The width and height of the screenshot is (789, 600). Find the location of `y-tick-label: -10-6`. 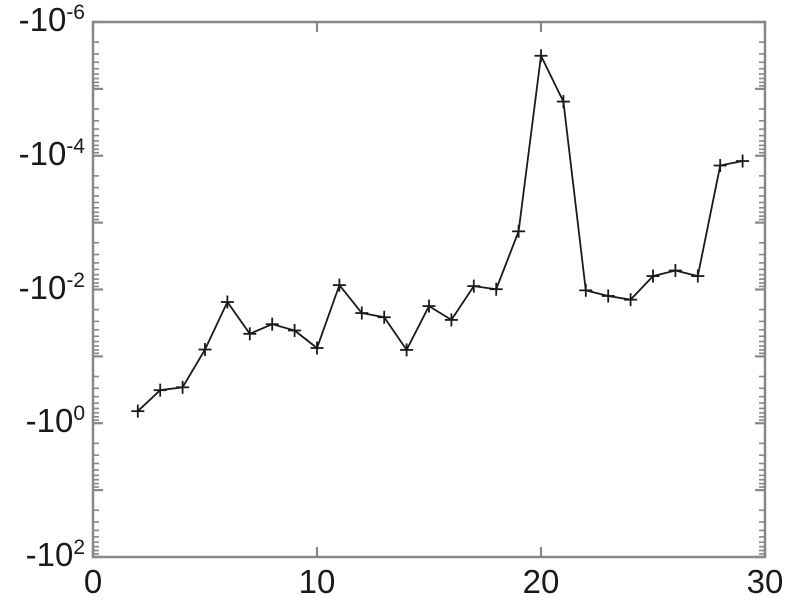

y-tick-label: -10-6 is located at coordinates (52, 19).